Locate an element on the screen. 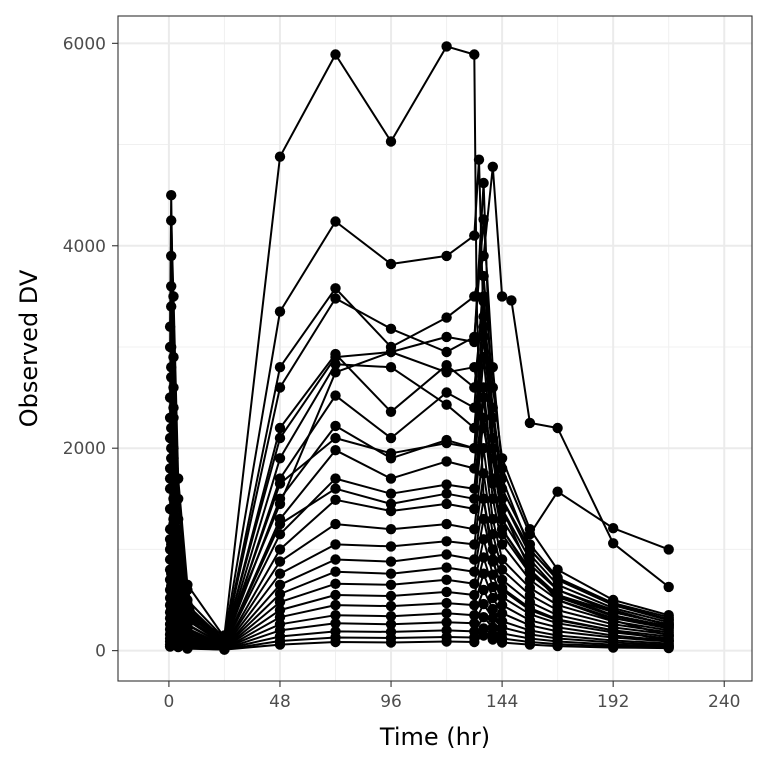 This screenshot has width=768, height=768. x-tick-label: 0 is located at coordinates (168, 702).